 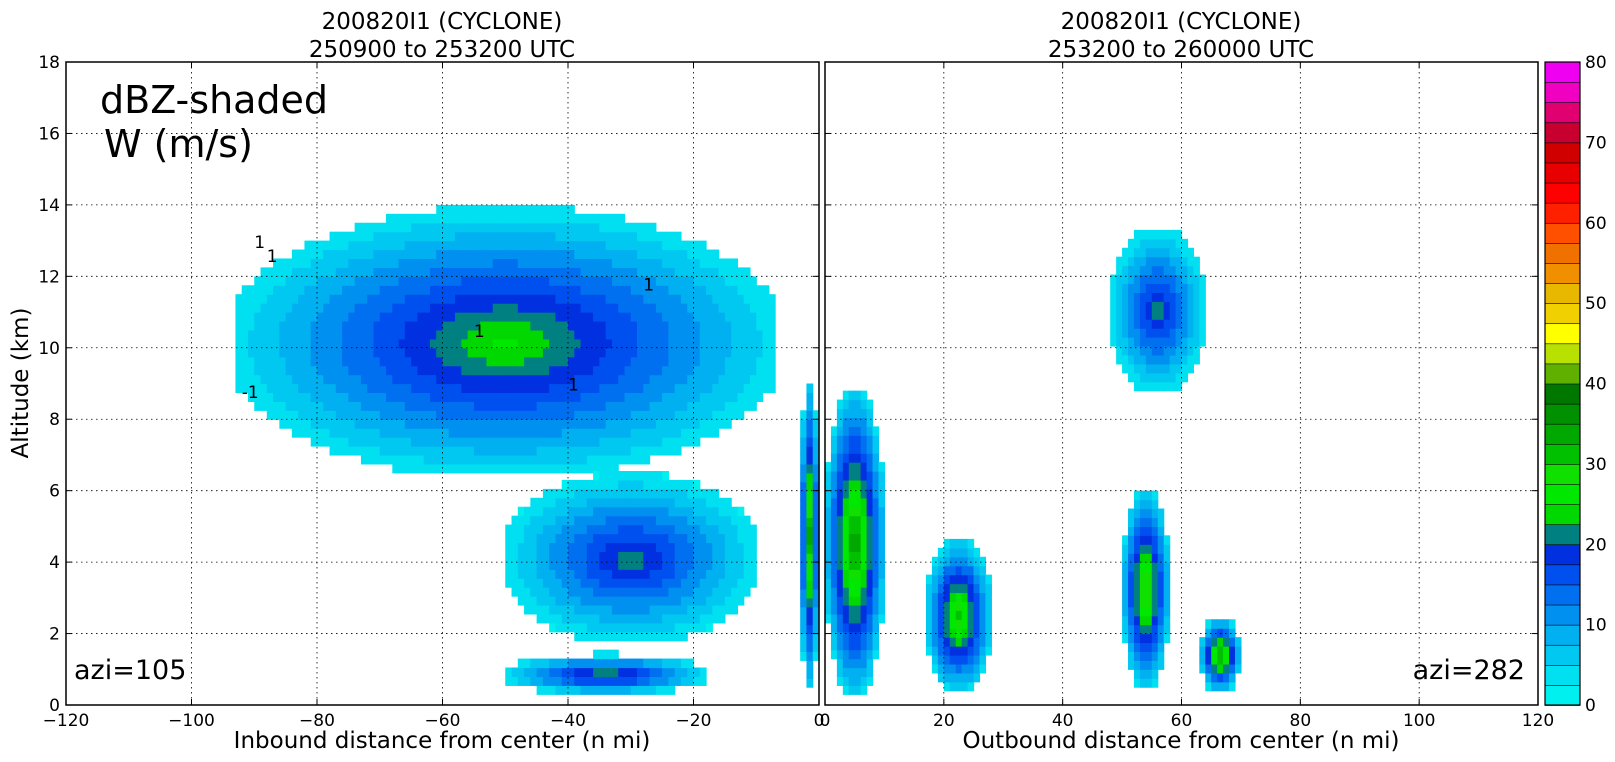 I want to click on colorbar-segment, so click(x=1562, y=354).